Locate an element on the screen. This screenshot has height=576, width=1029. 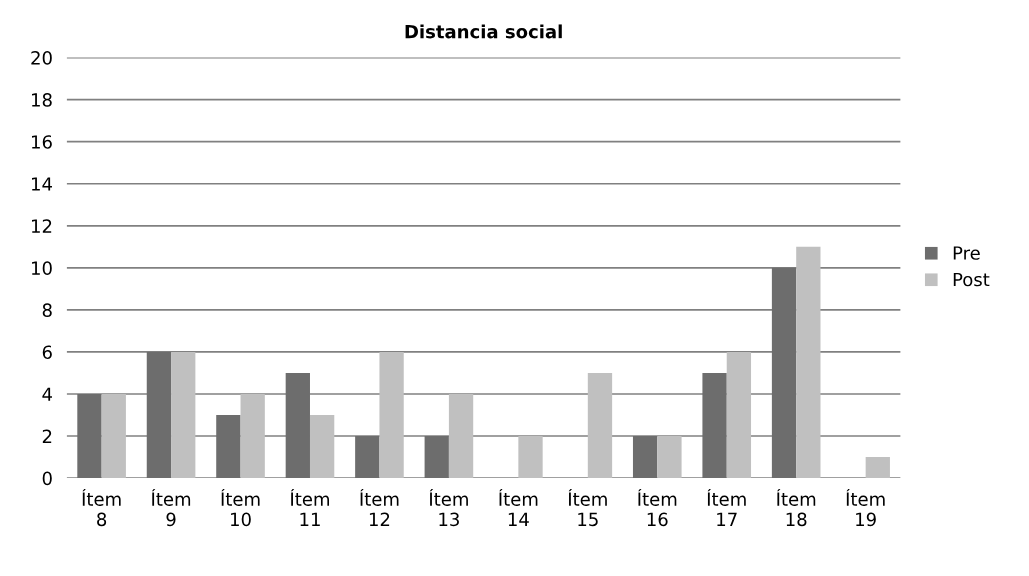
x-tick-label: Ítem 12 is located at coordinates (379, 507).